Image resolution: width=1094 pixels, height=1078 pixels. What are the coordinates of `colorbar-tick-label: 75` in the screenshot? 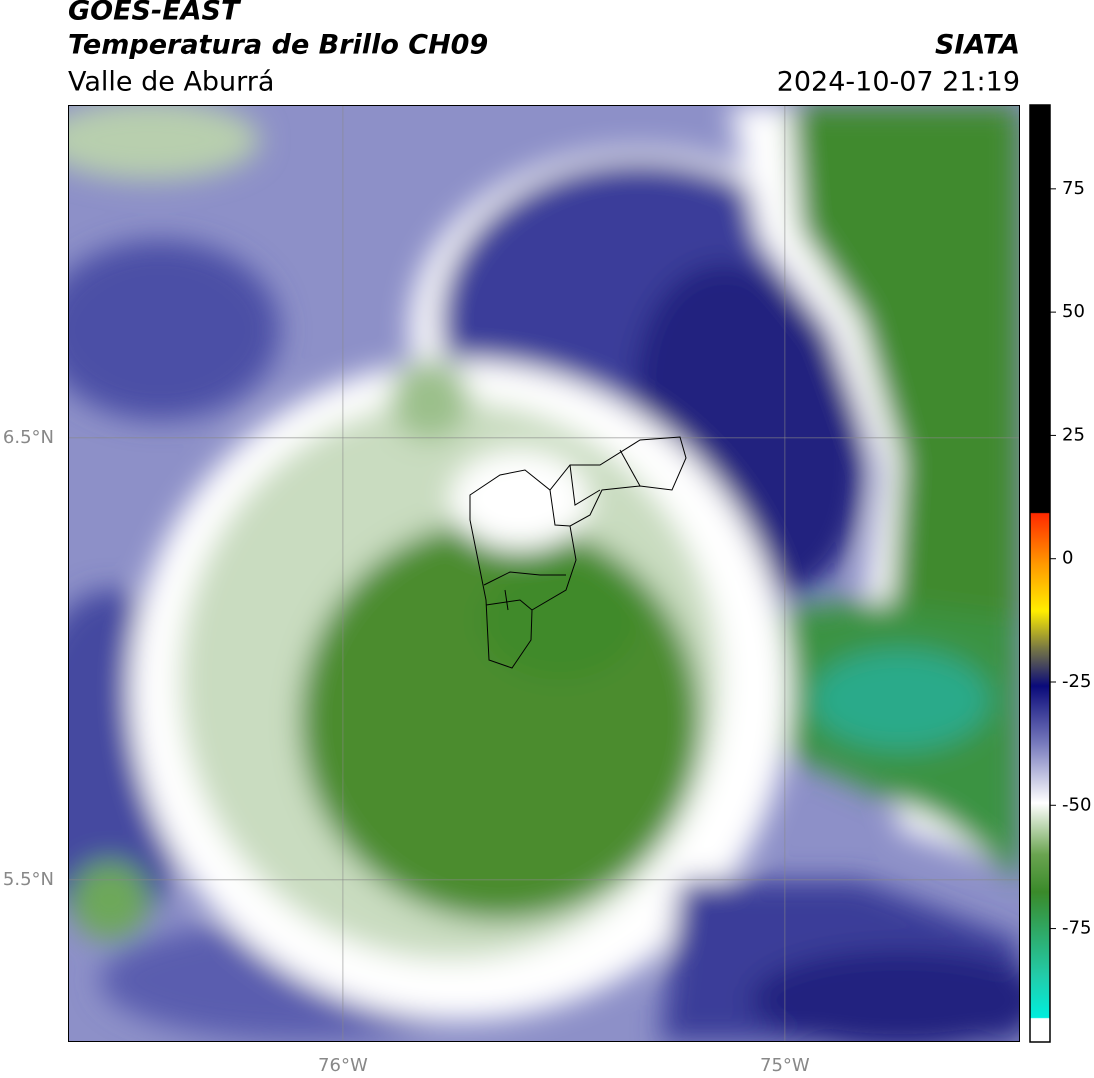 It's located at (1073, 188).